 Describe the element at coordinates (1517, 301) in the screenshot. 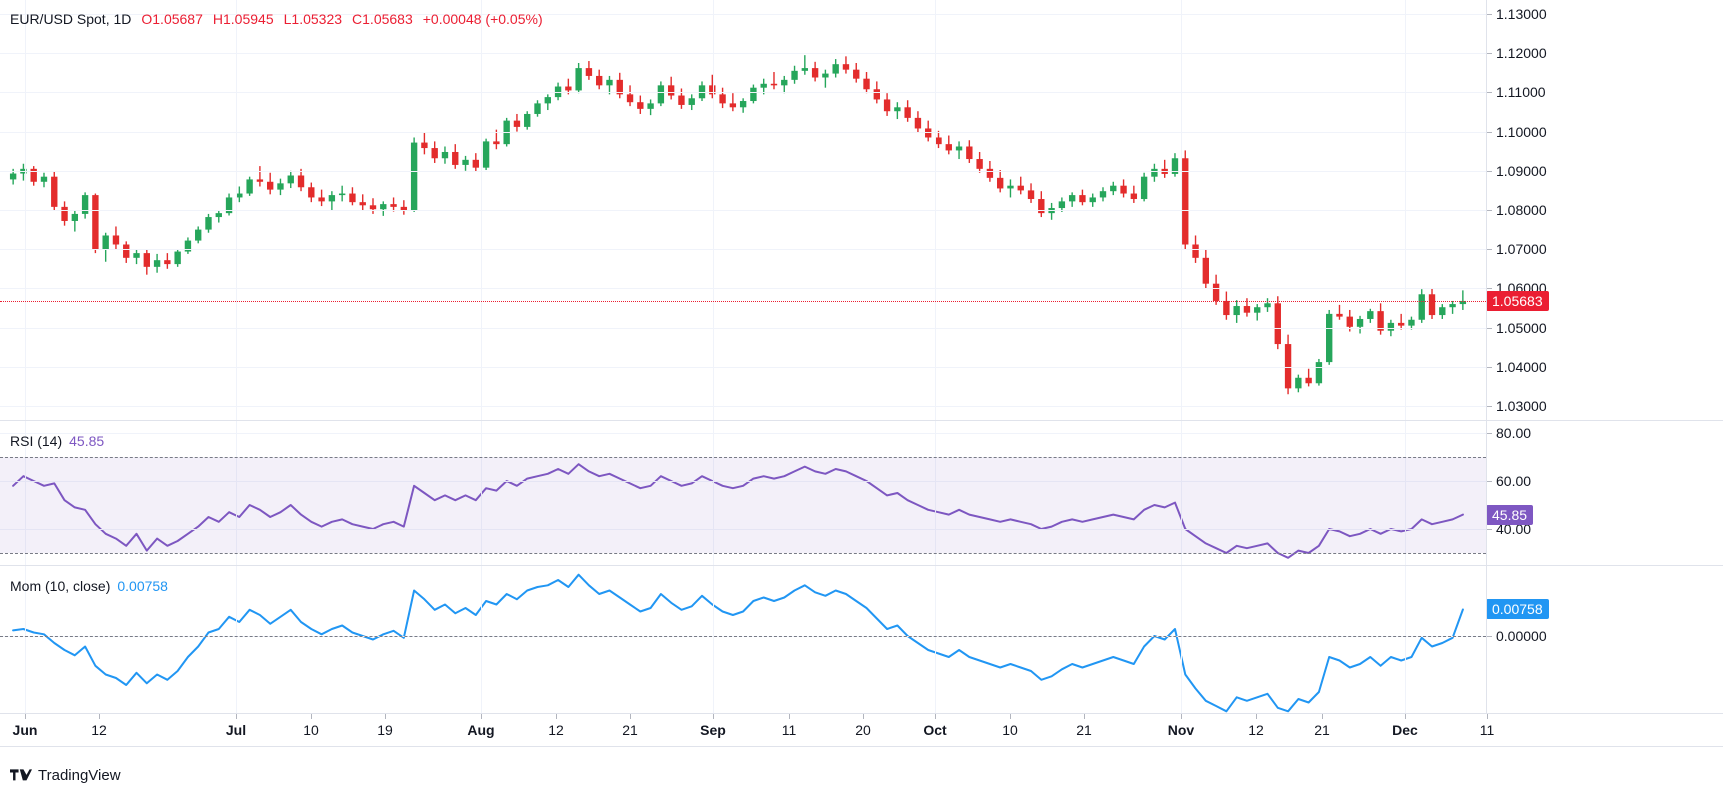

I see `current-price-badge: 1.05683` at that location.